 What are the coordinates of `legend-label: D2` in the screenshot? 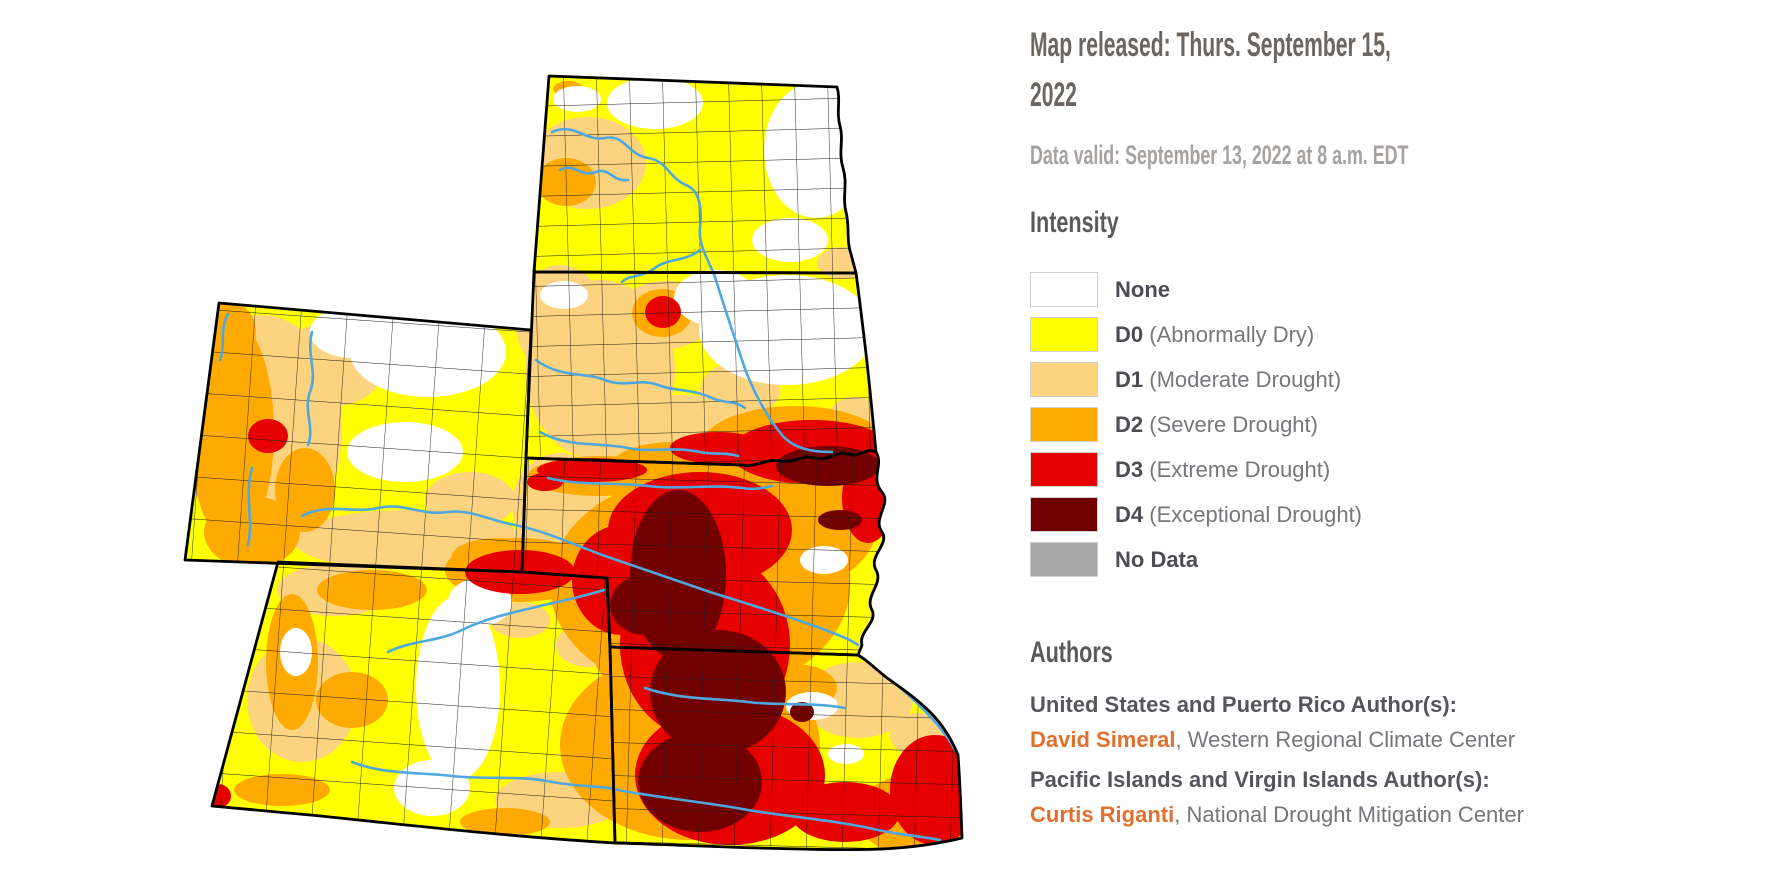 It's located at (1129, 424).